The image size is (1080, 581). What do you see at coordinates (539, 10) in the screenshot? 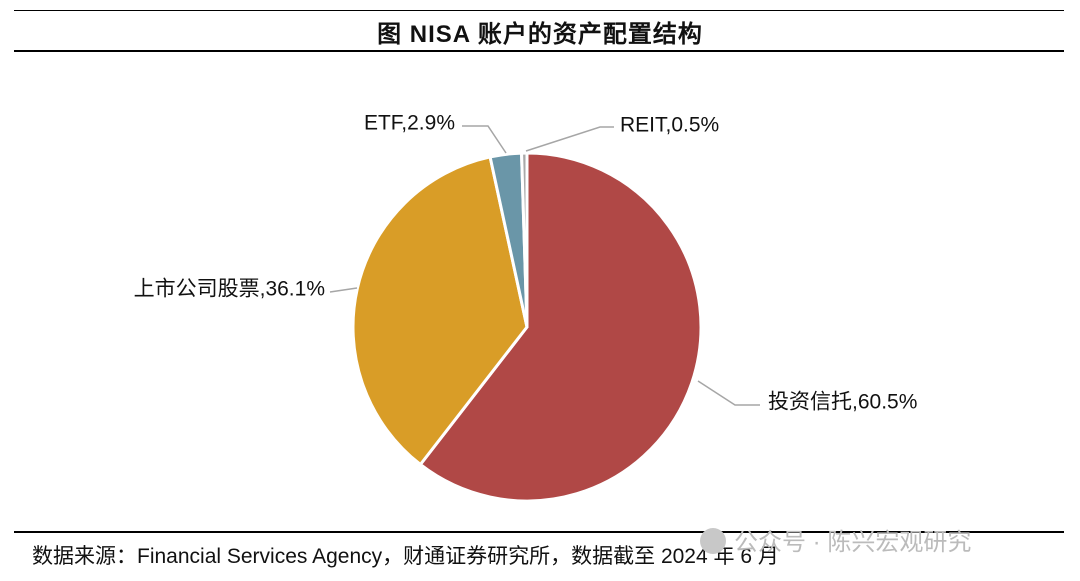
I see `top-rule` at bounding box center [539, 10].